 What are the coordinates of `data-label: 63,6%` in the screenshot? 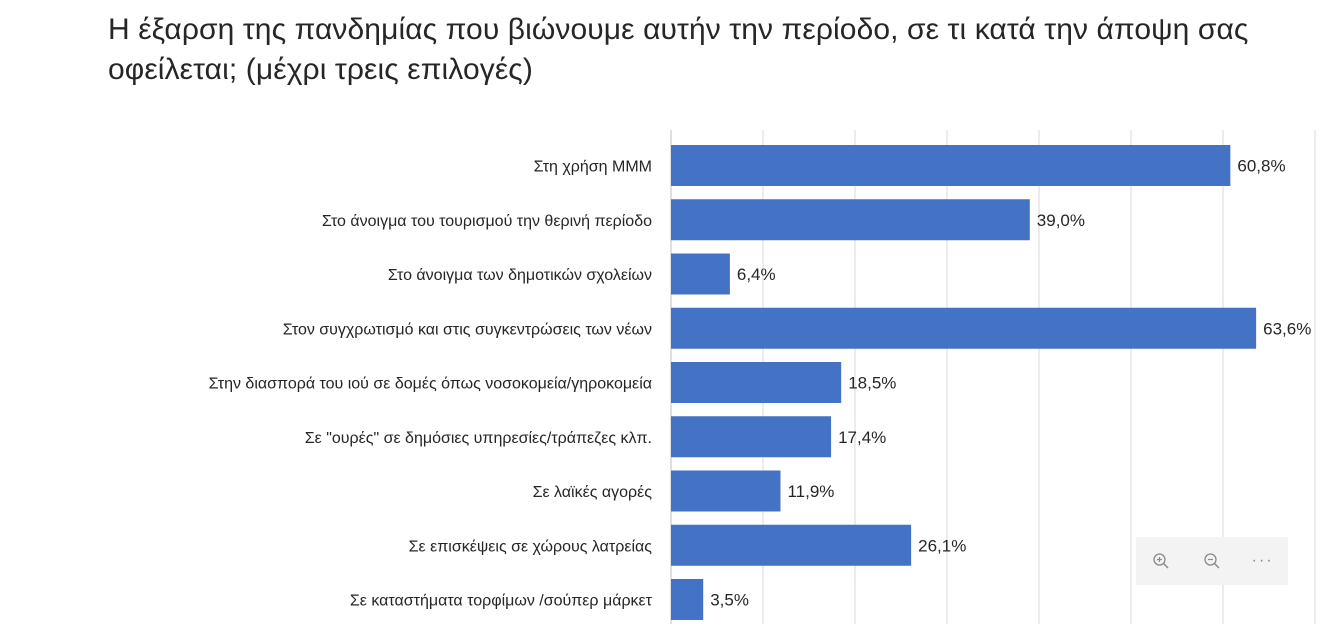 It's located at (1287, 328).